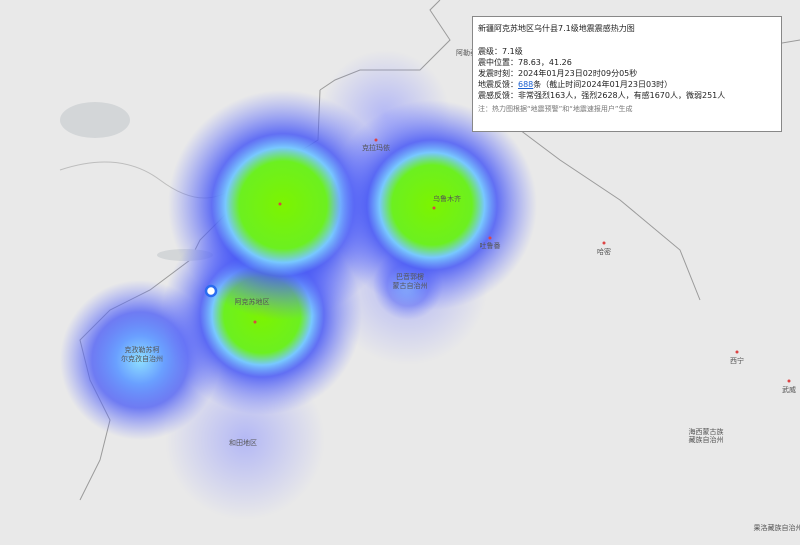 The width and height of the screenshot is (800, 545). What do you see at coordinates (470, 52) in the screenshot?
I see `map-label: 阿勒泰地` at bounding box center [470, 52].